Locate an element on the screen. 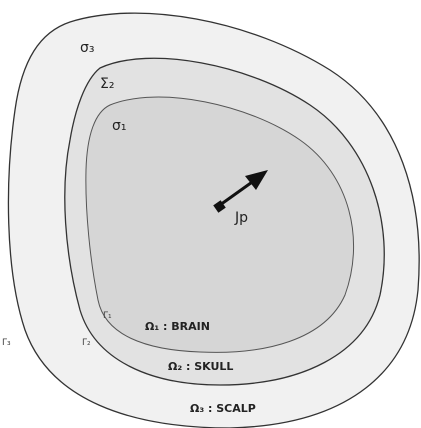 The width and height of the screenshot is (421, 428). sigma1-label: σ₁ is located at coordinates (119, 126).